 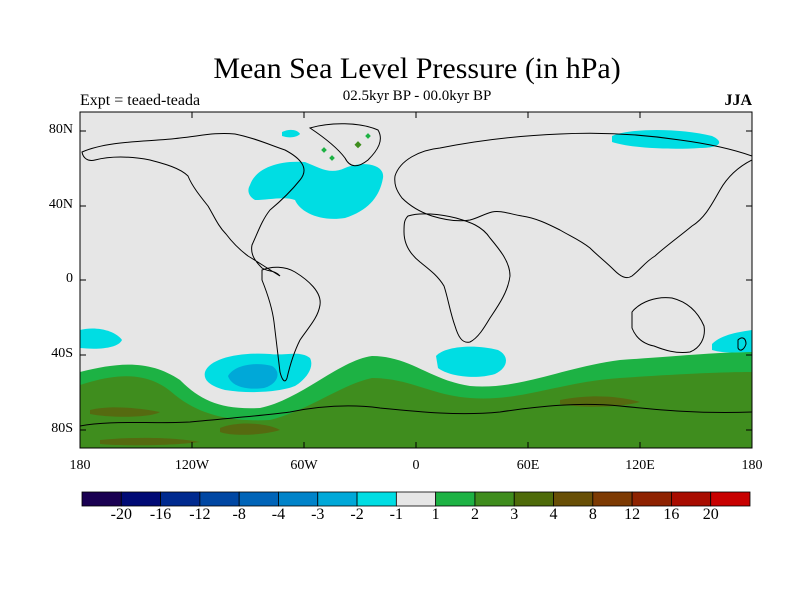 I want to click on lat-tick-80s: 80S, so click(x=62, y=428).